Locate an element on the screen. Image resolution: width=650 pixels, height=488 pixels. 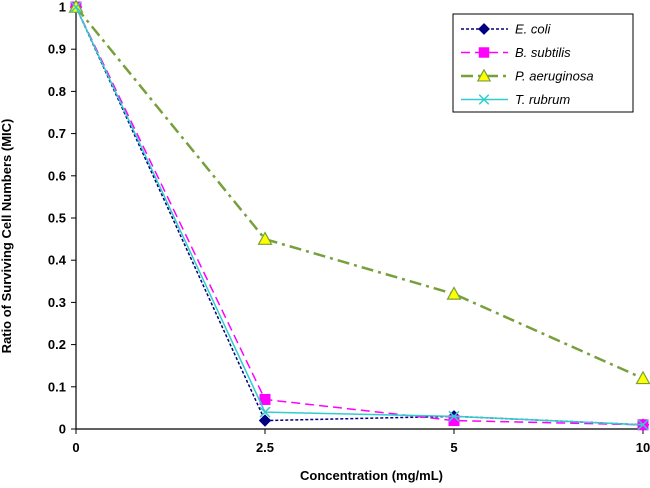
legend-item: B. subtilis is located at coordinates (516, 52).